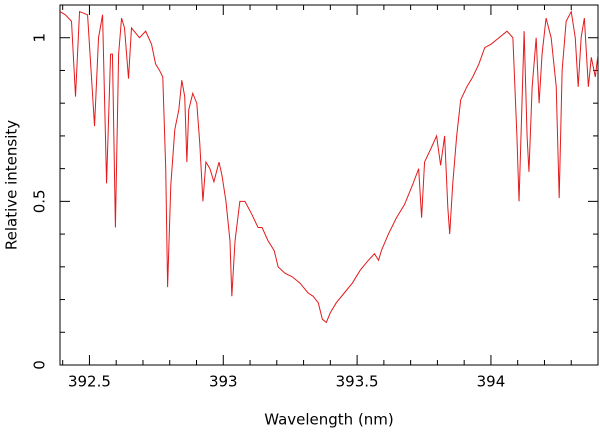  What do you see at coordinates (89, 382) in the screenshot?
I see `x-tick-label: 392.5` at bounding box center [89, 382].